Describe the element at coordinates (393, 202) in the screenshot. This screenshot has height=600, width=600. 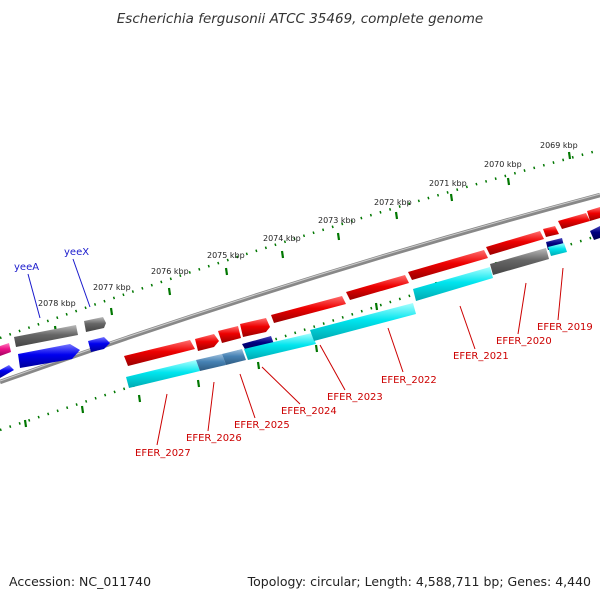
I see `scale-label: 2072 kbp` at that location.